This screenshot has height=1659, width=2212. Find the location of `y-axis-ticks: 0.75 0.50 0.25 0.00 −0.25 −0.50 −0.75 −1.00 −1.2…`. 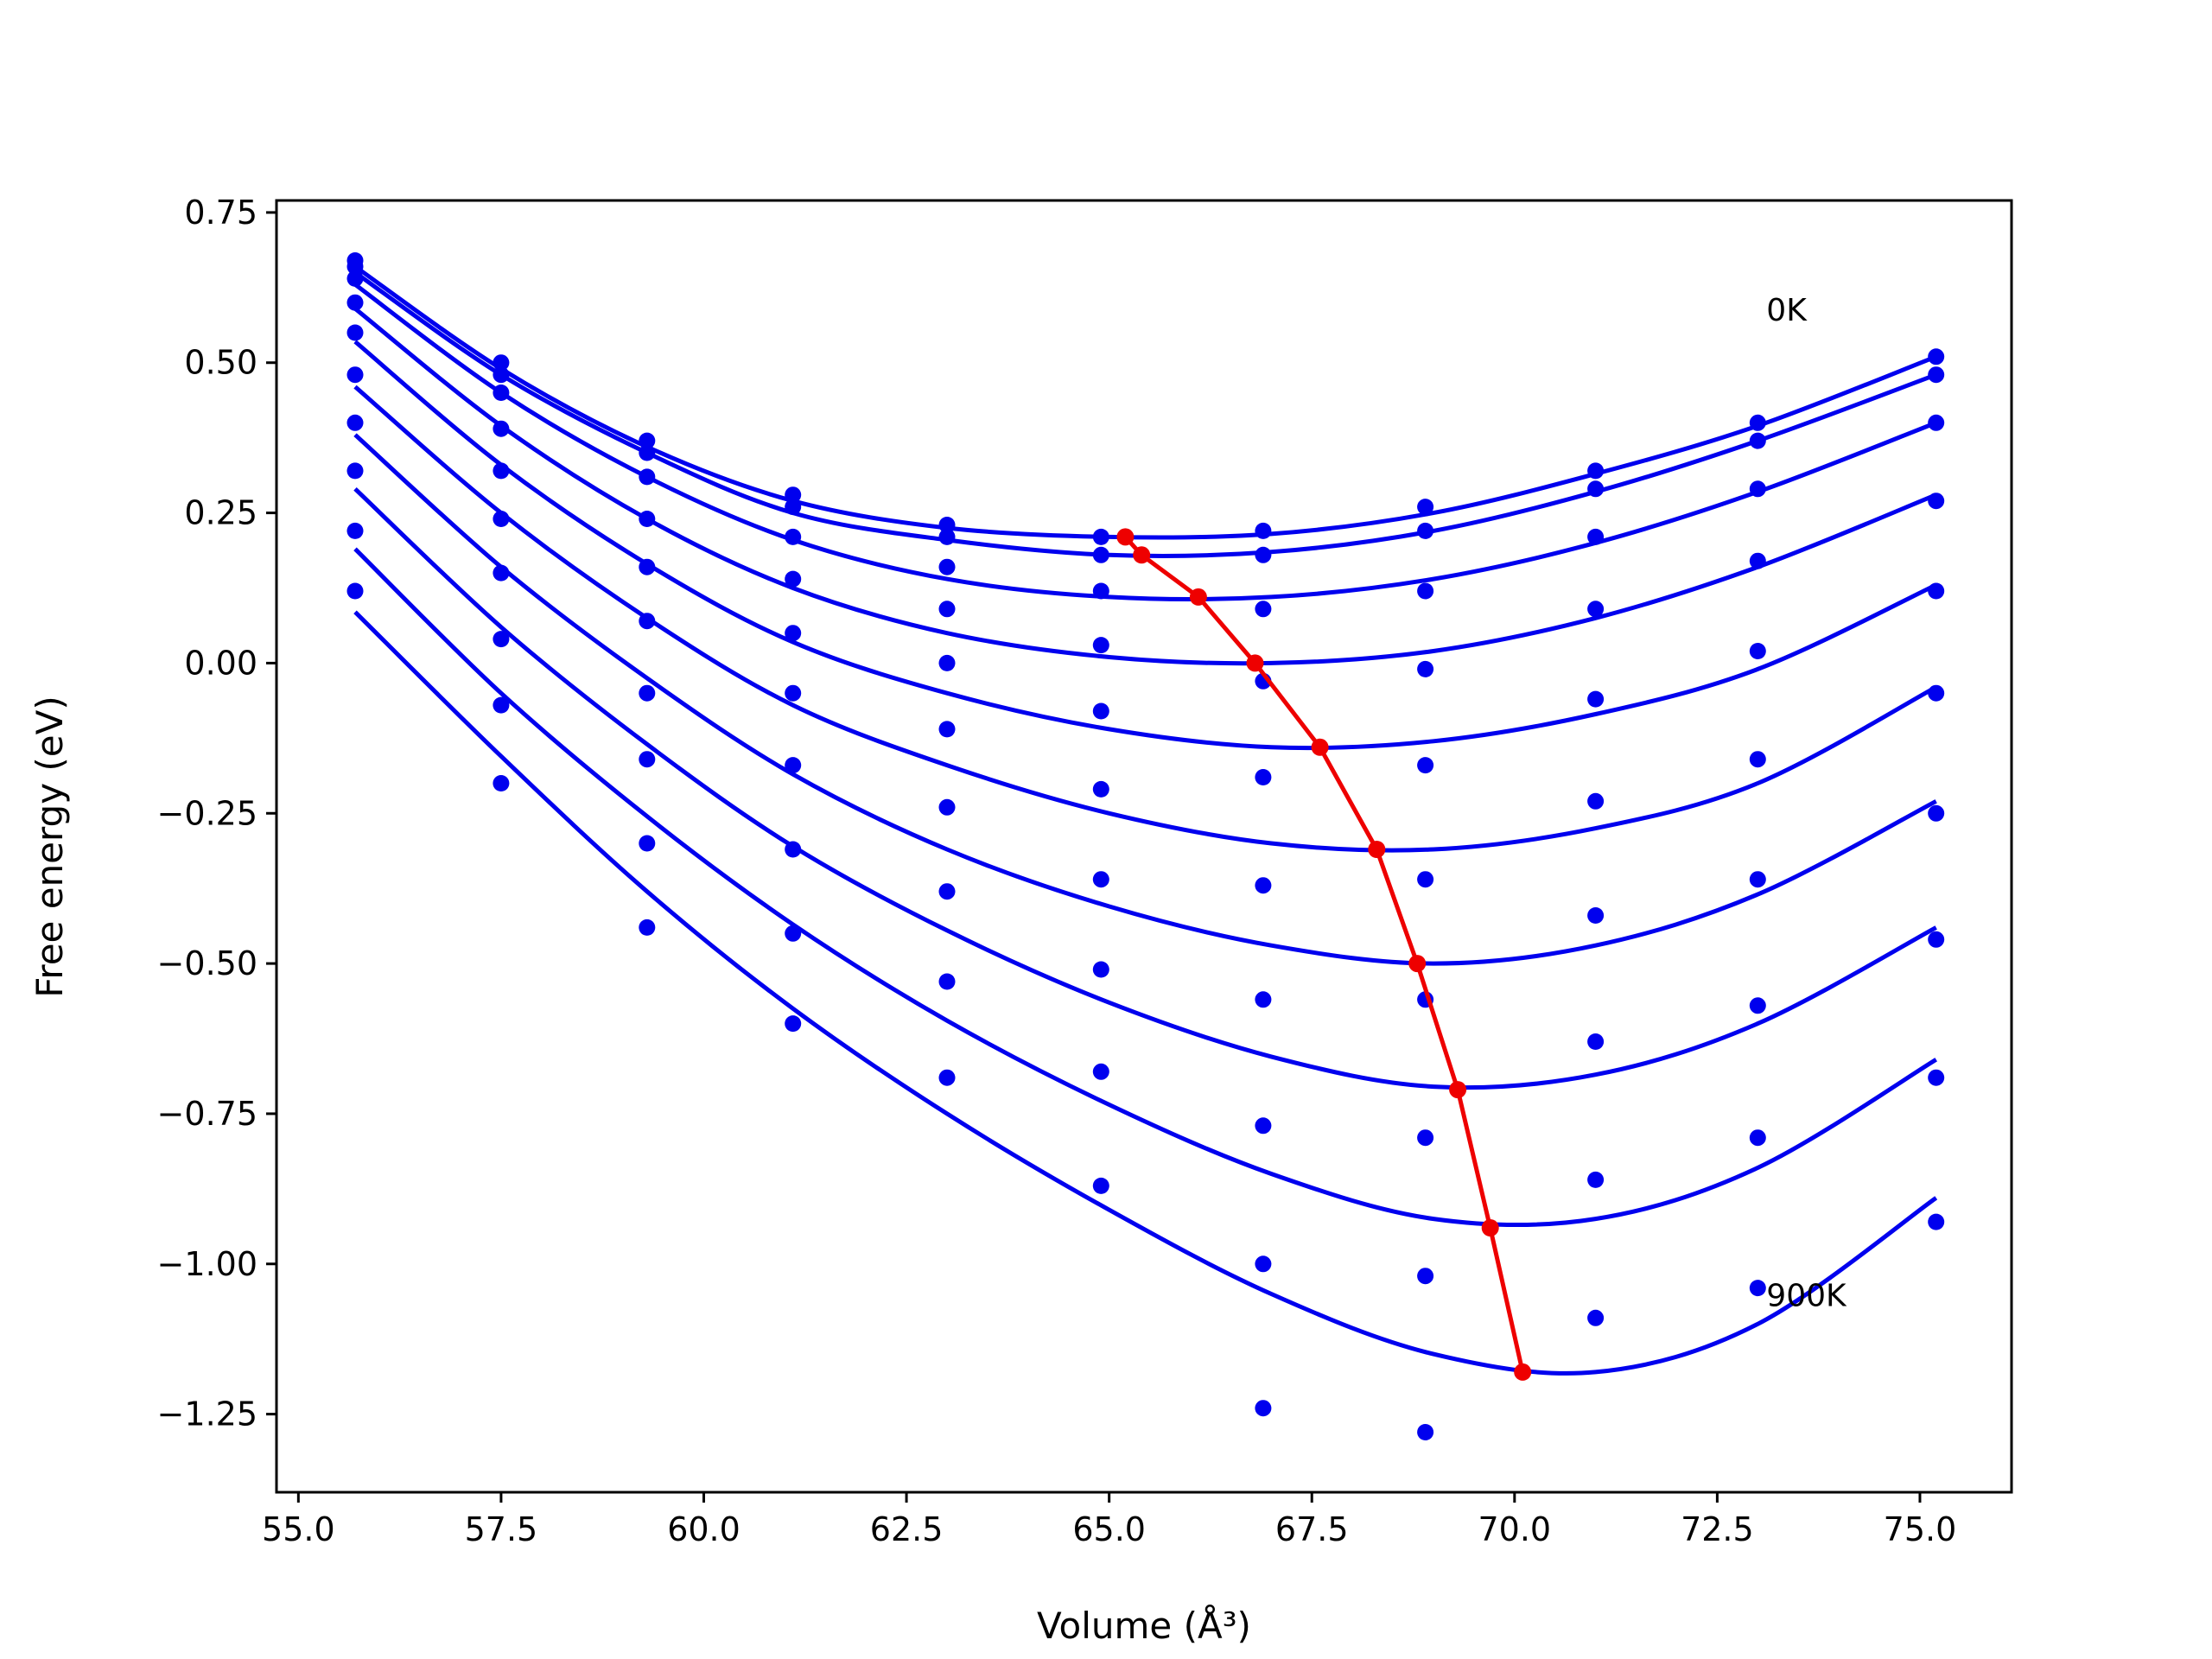

y-axis-ticks: 0.75 0.50 0.25 0.00 −0.25 −0.50 −0.75 −1.00 −1.2… is located at coordinates (216, 813).